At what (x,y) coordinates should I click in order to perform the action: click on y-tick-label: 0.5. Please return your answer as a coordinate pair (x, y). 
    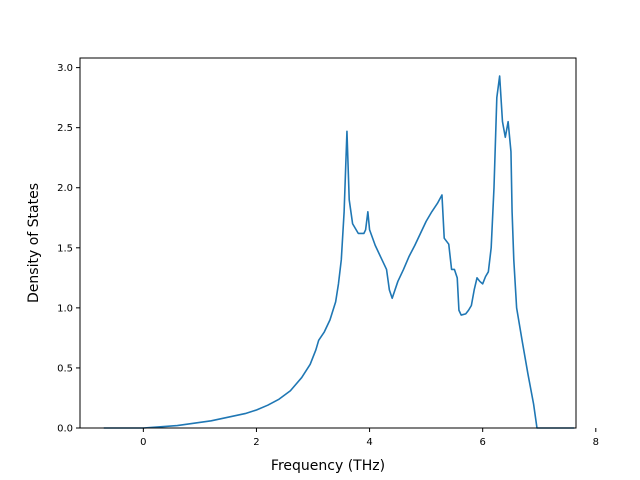
    Looking at the image, I should click on (65, 368).